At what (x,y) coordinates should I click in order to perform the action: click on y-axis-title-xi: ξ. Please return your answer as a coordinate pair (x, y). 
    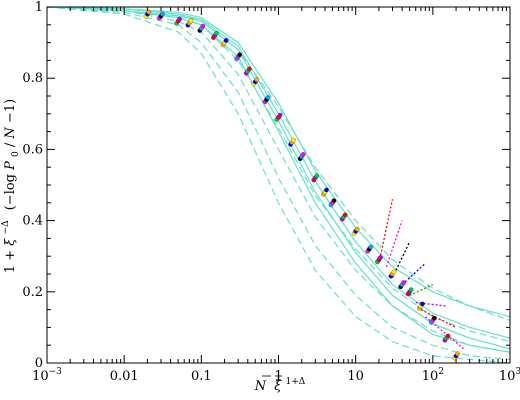
    Looking at the image, I should click on (10, 242).